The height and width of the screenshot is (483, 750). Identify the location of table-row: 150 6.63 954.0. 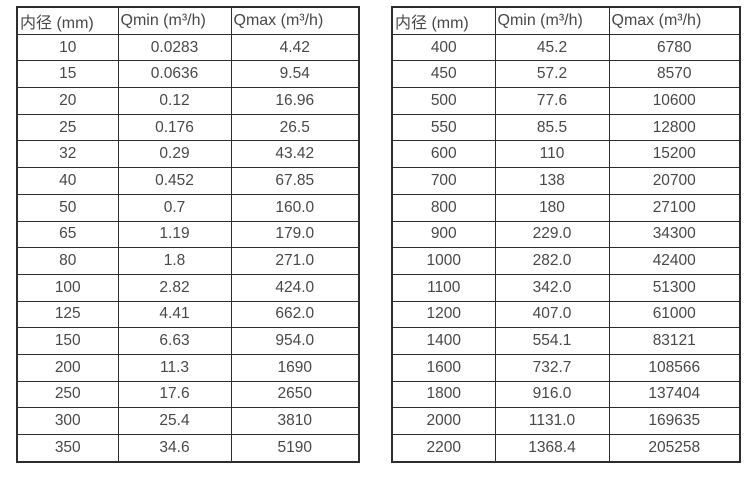
(188, 341).